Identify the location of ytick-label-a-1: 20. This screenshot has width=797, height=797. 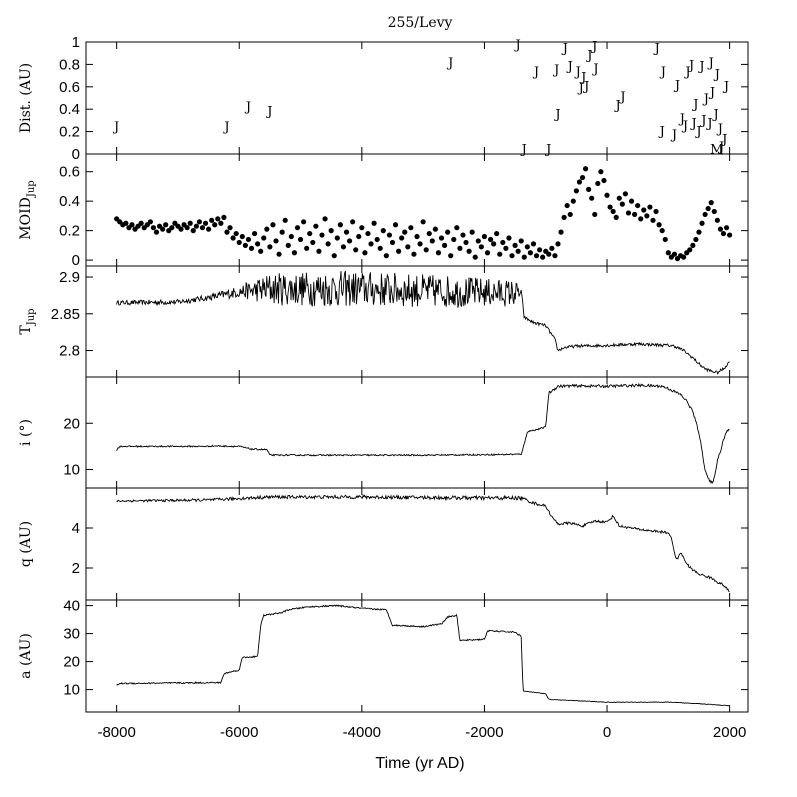
(71, 662).